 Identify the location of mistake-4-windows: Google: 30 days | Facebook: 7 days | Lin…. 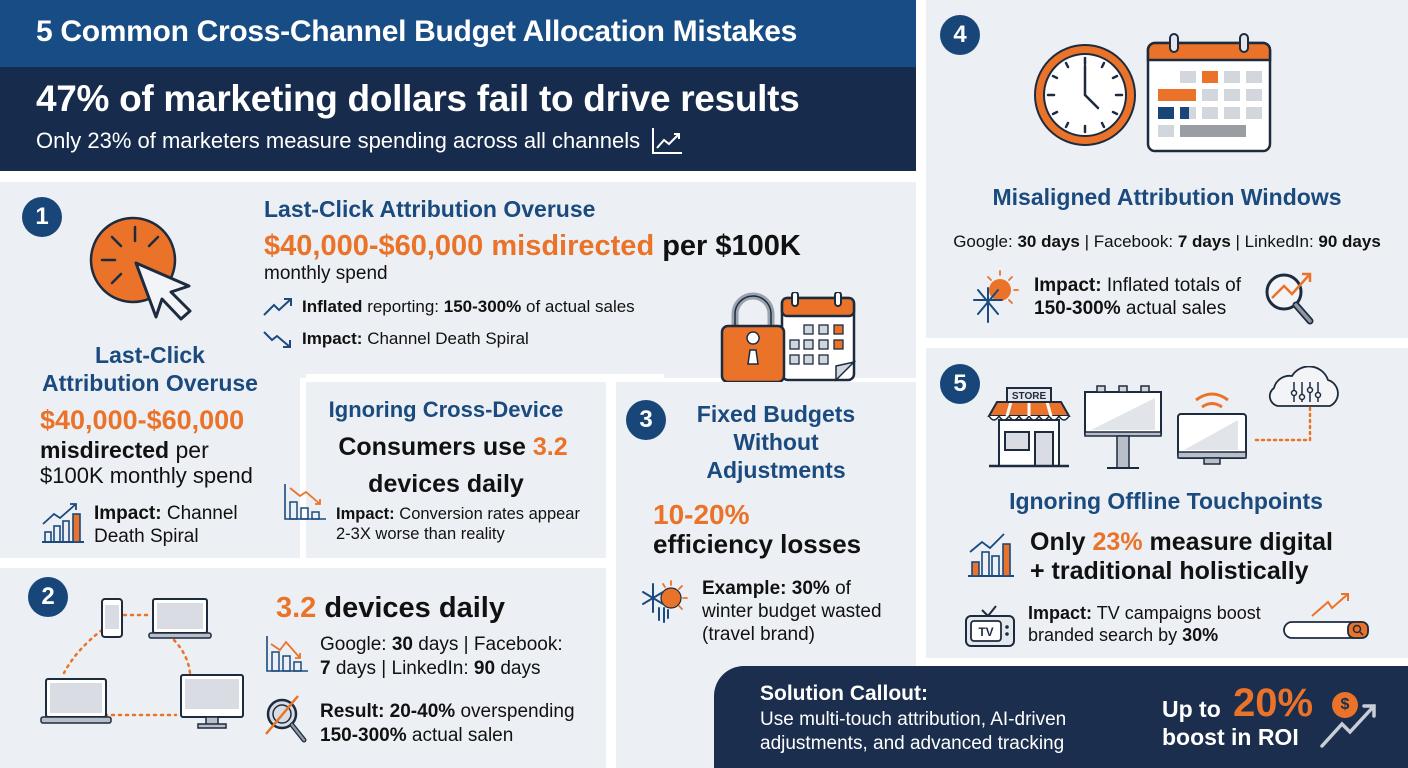
(1167, 241).